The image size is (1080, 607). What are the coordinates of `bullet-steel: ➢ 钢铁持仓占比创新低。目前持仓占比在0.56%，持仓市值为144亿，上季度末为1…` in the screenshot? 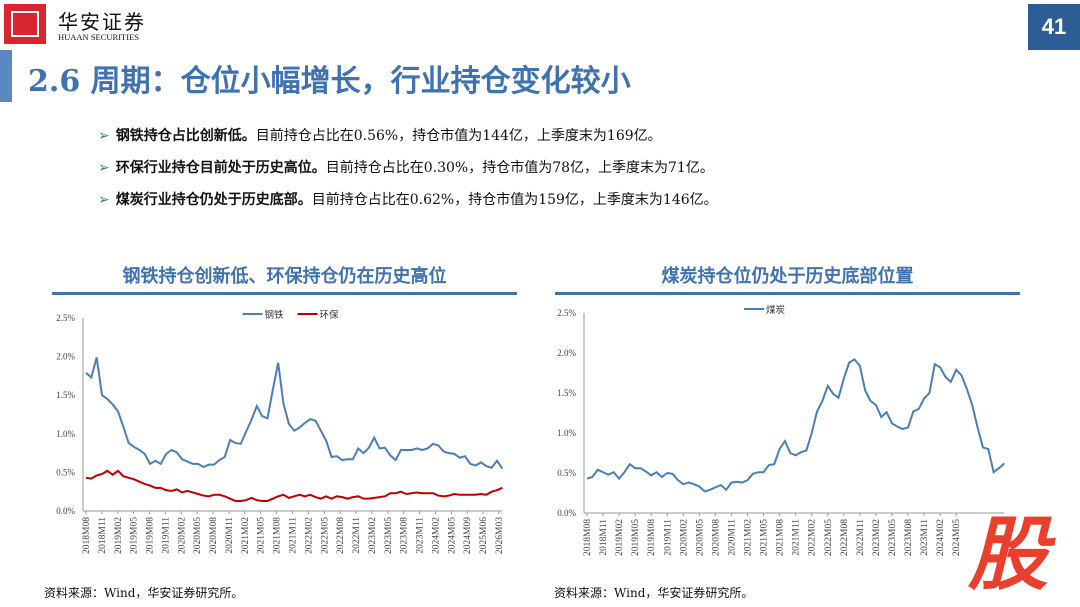 It's located at (380, 136).